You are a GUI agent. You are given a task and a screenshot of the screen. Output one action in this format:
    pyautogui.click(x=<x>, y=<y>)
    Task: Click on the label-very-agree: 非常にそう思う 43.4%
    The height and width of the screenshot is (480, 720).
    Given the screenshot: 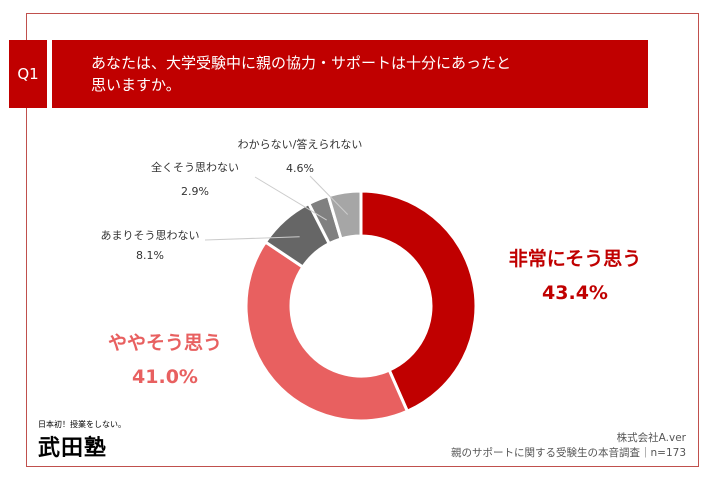 What is the action you would take?
    pyautogui.click(x=575, y=276)
    